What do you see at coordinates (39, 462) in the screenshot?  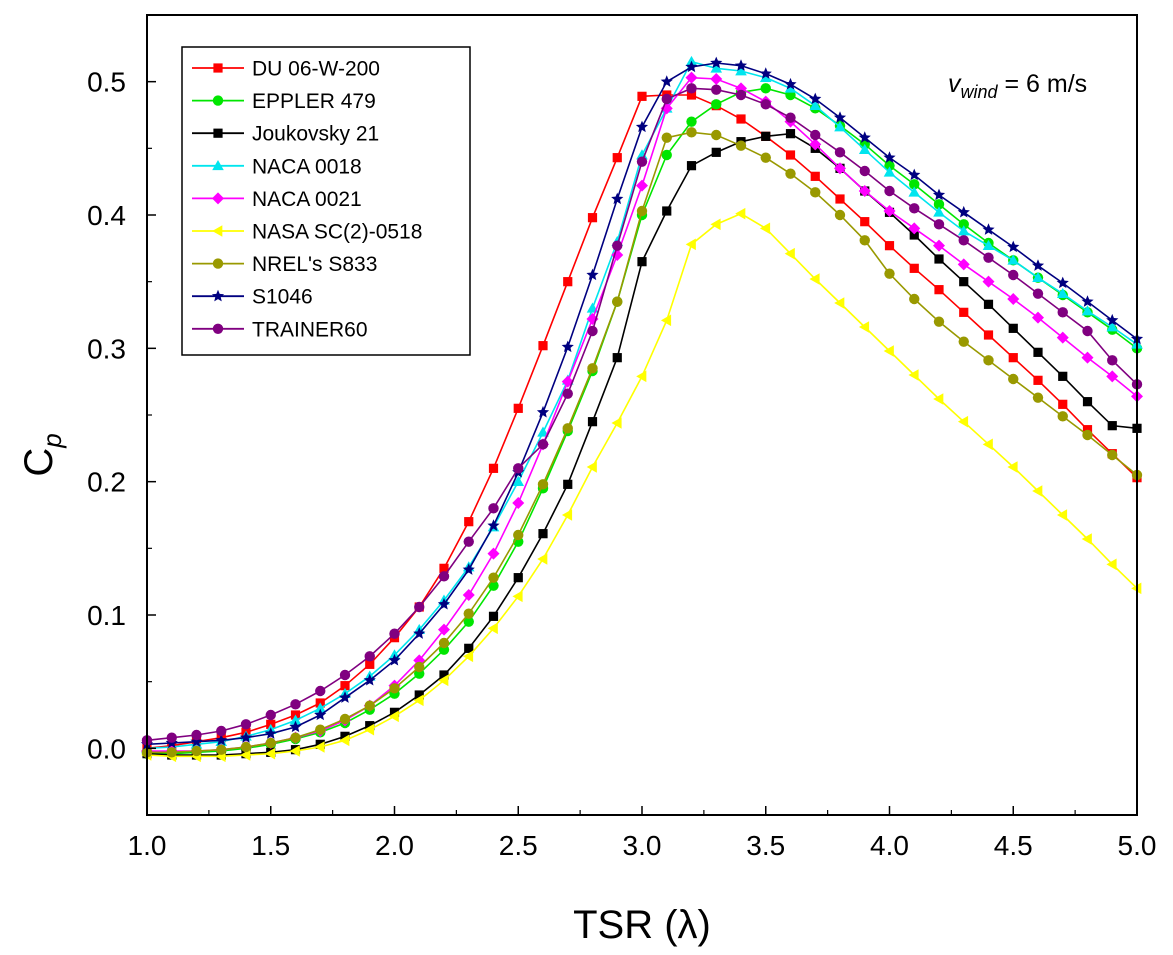 I see `y-axis-title-main: C` at bounding box center [39, 462].